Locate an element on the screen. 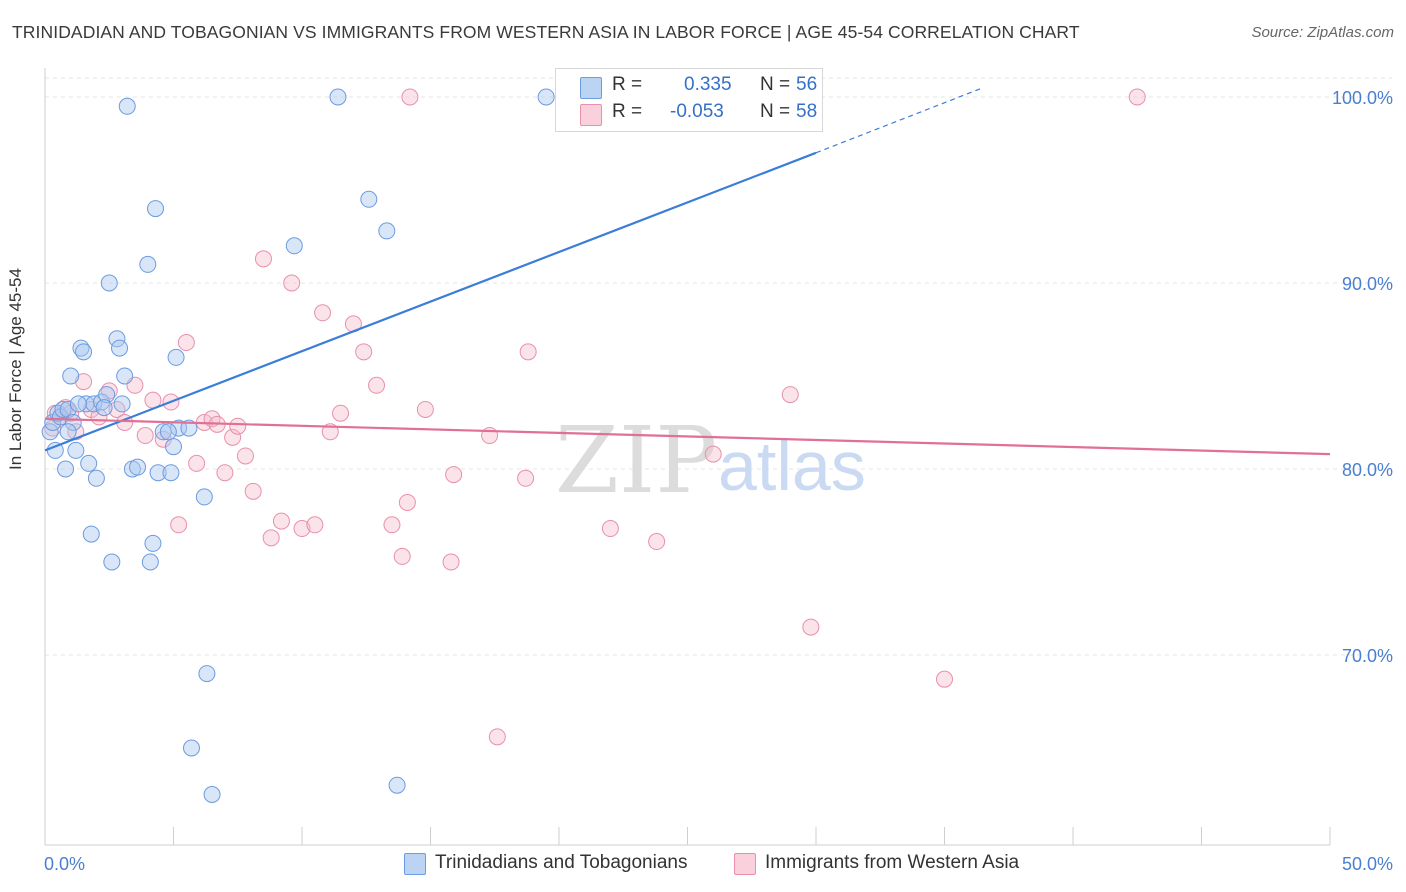 This screenshot has width=1406, height=892. r-value: 0.335 is located at coordinates (708, 84).